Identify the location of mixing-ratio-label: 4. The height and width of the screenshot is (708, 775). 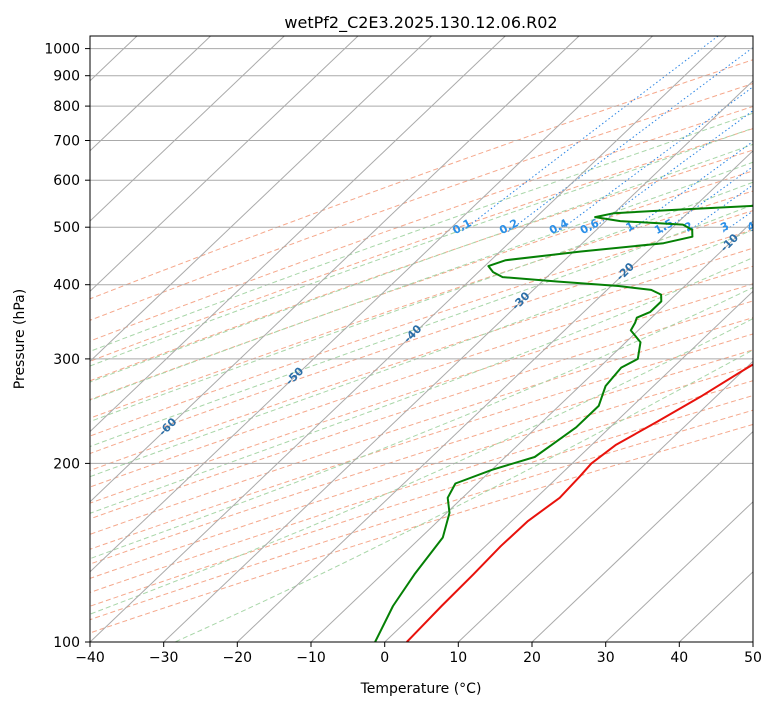
(751, 226).